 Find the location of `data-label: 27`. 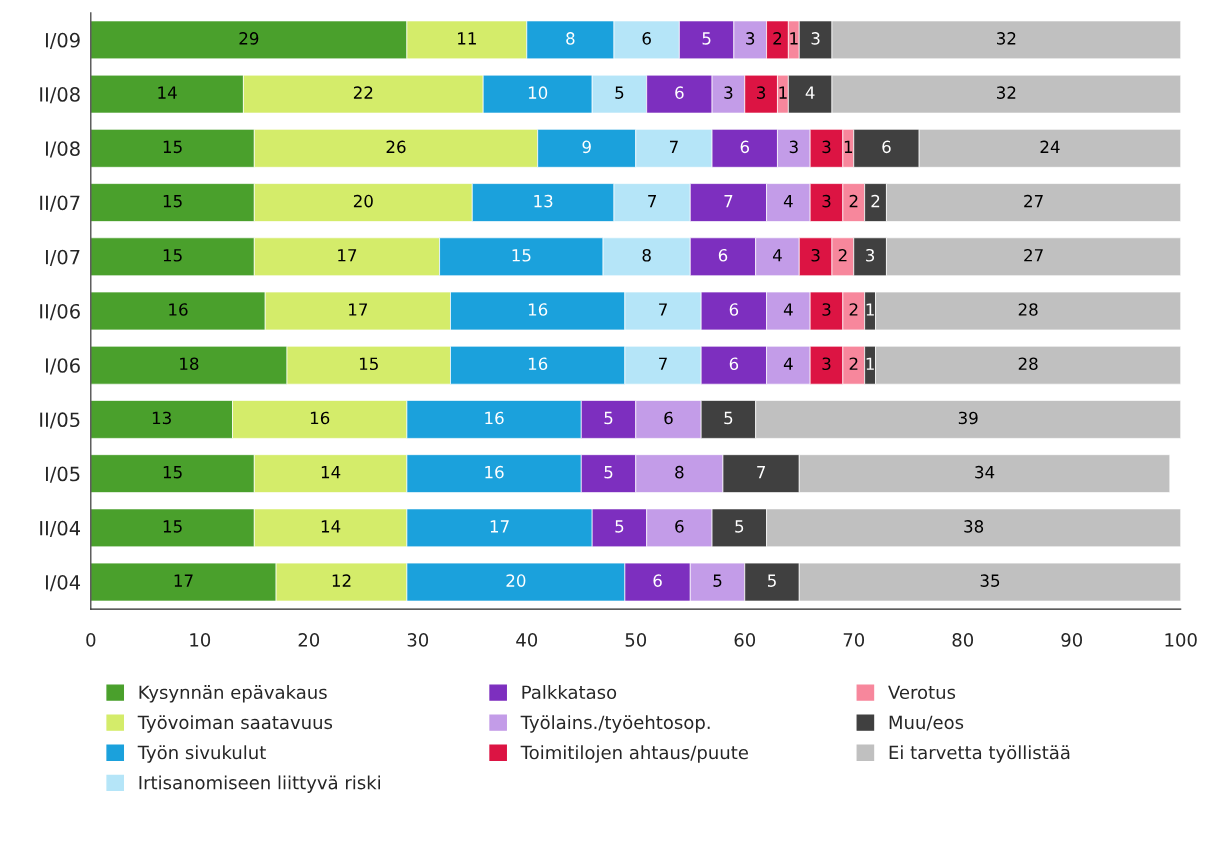

data-label: 27 is located at coordinates (1033, 255).